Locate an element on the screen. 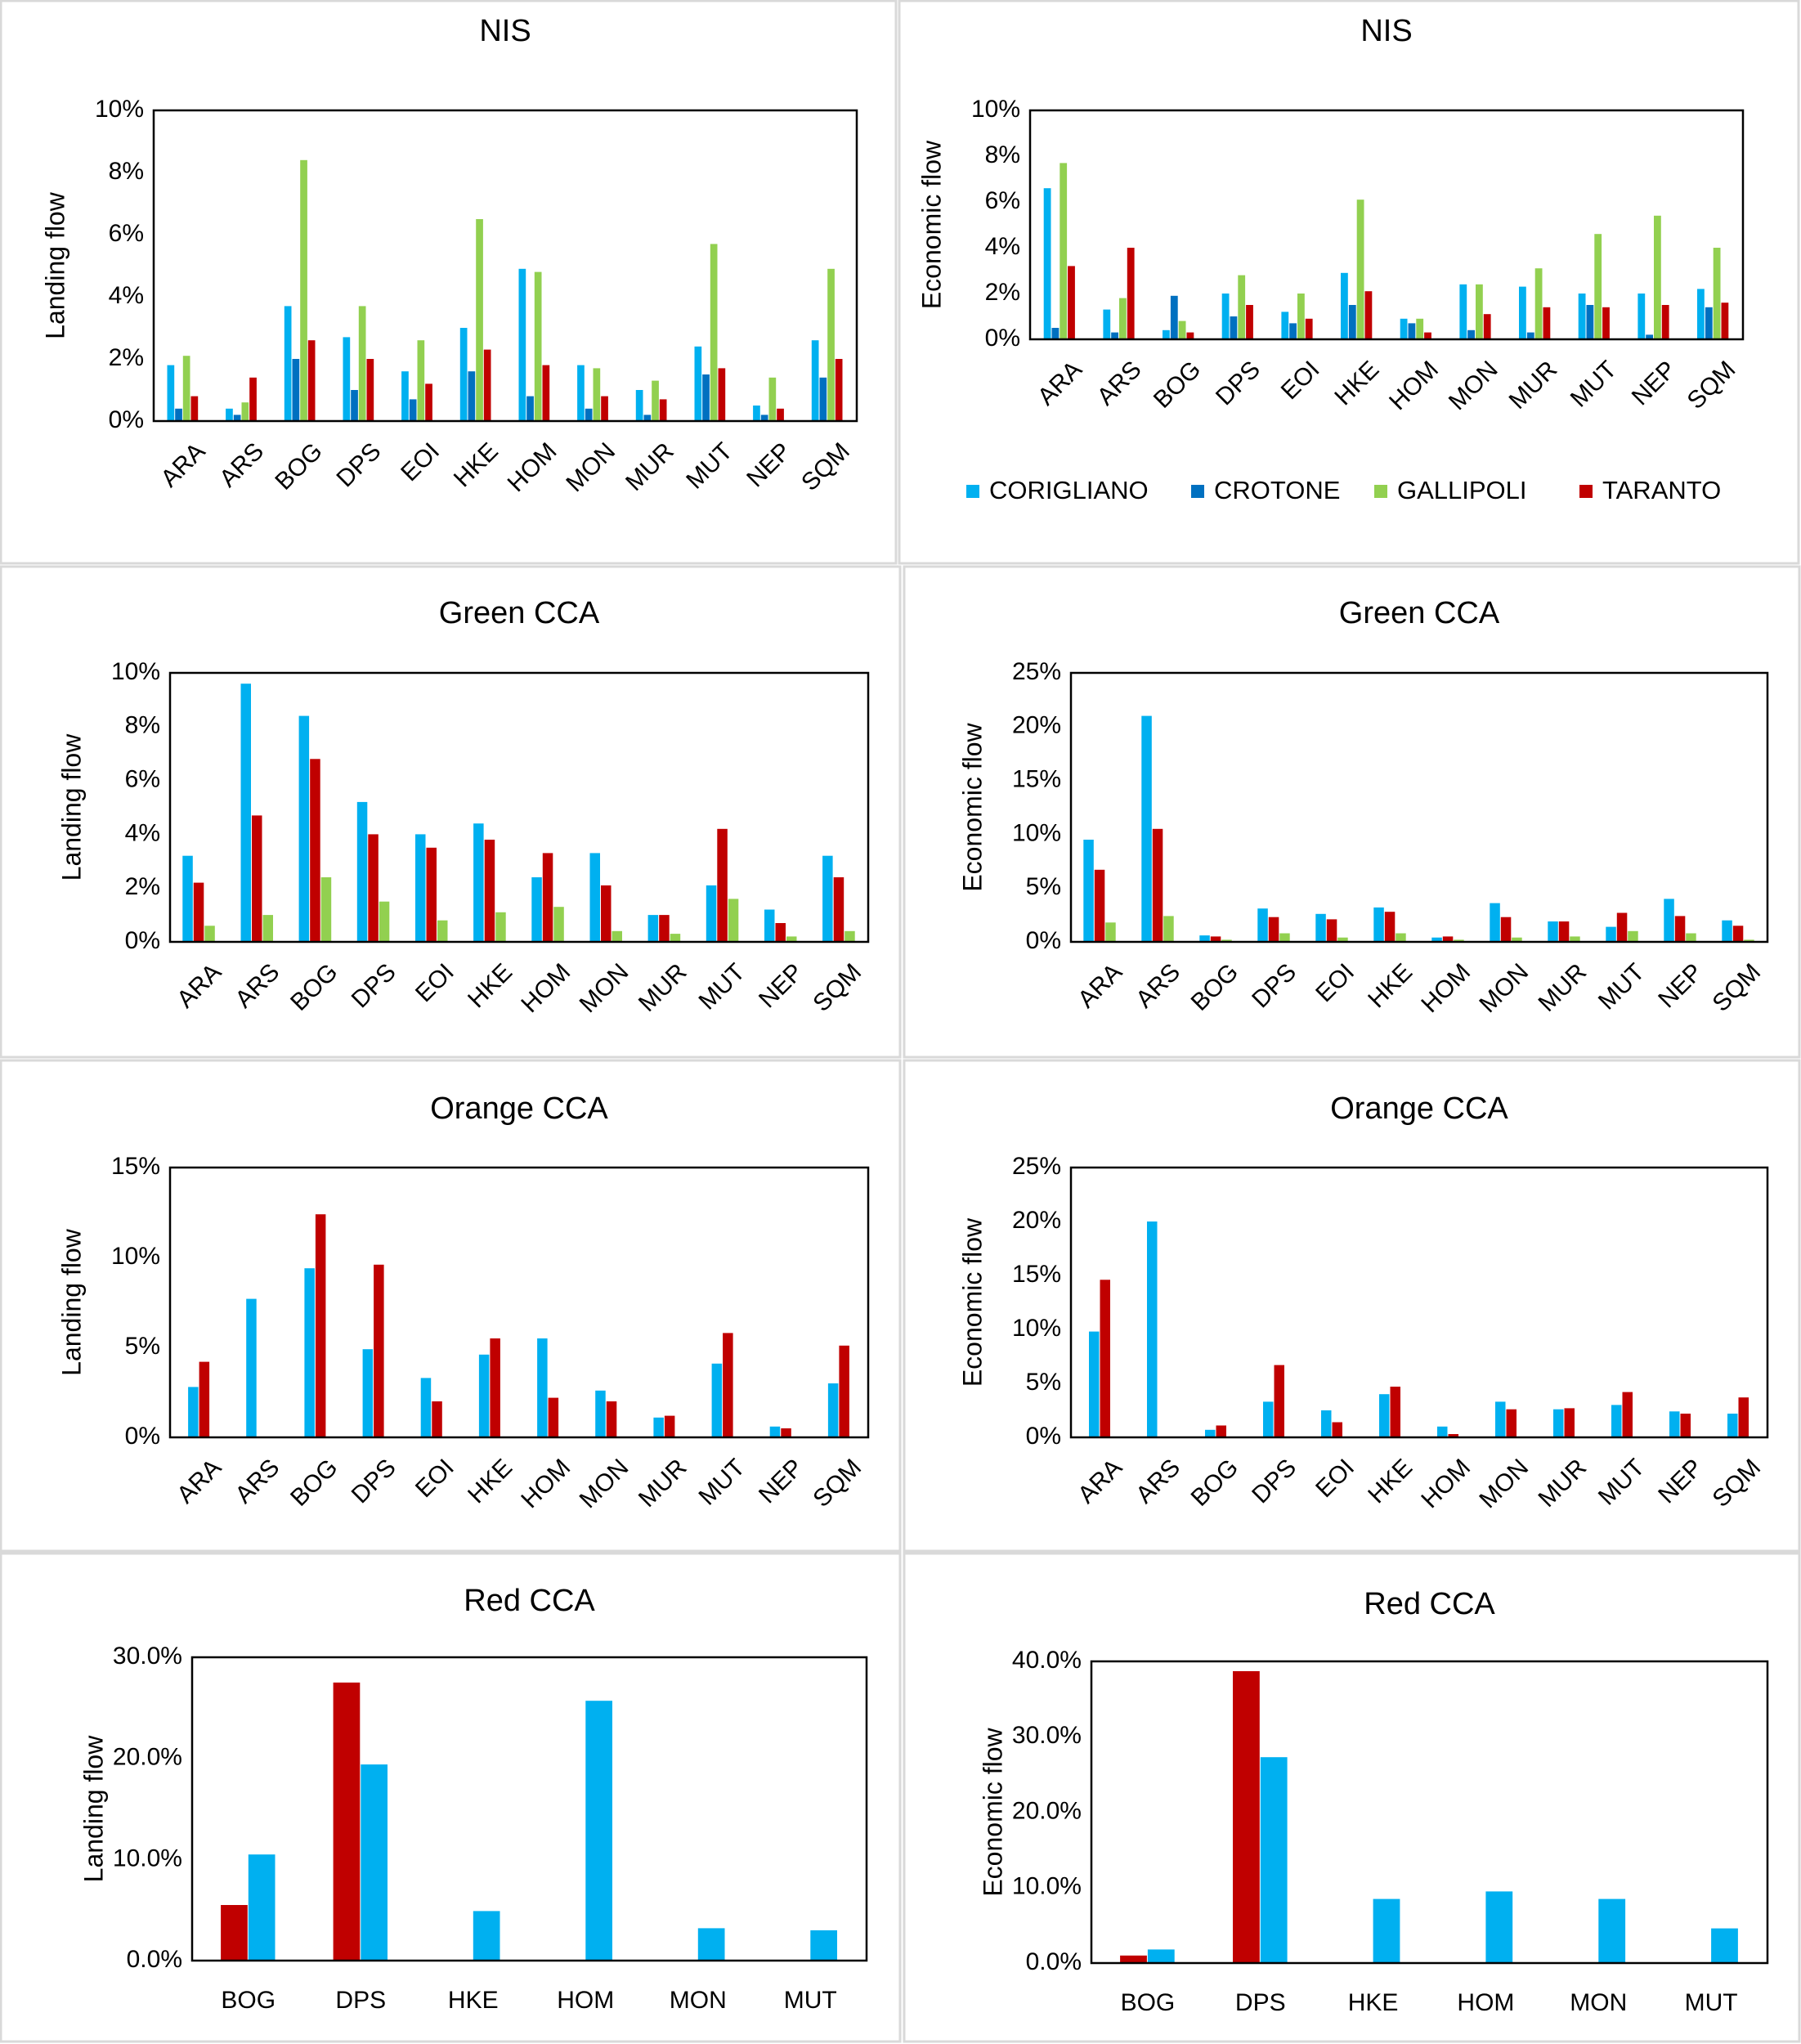 The width and height of the screenshot is (1801, 2044). y-tick-label: 4% is located at coordinates (126, 295).